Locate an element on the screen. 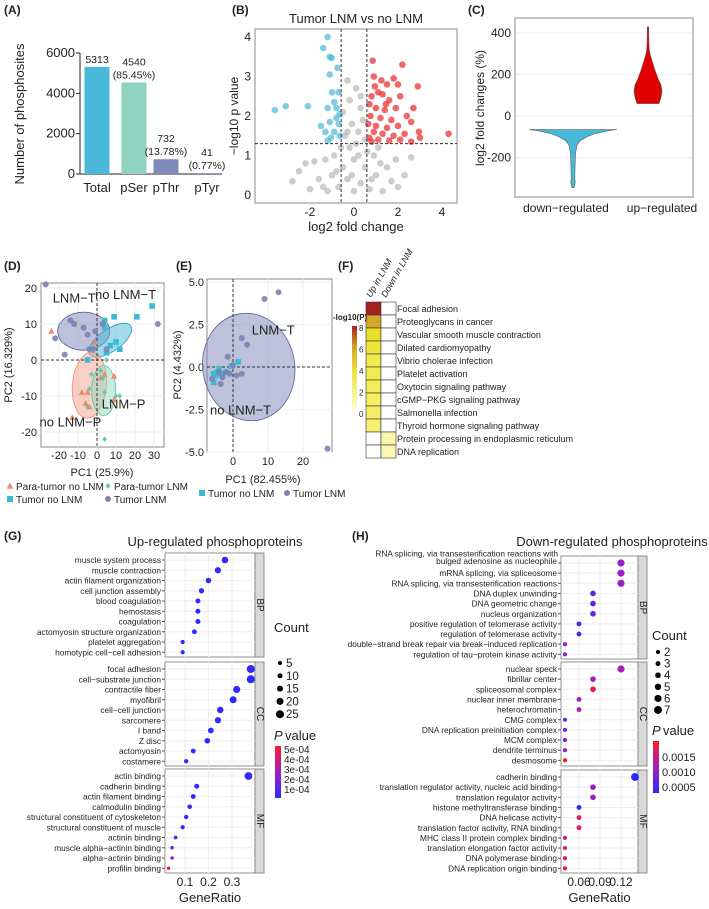  size-legend-label: 7 is located at coordinates (667, 711).